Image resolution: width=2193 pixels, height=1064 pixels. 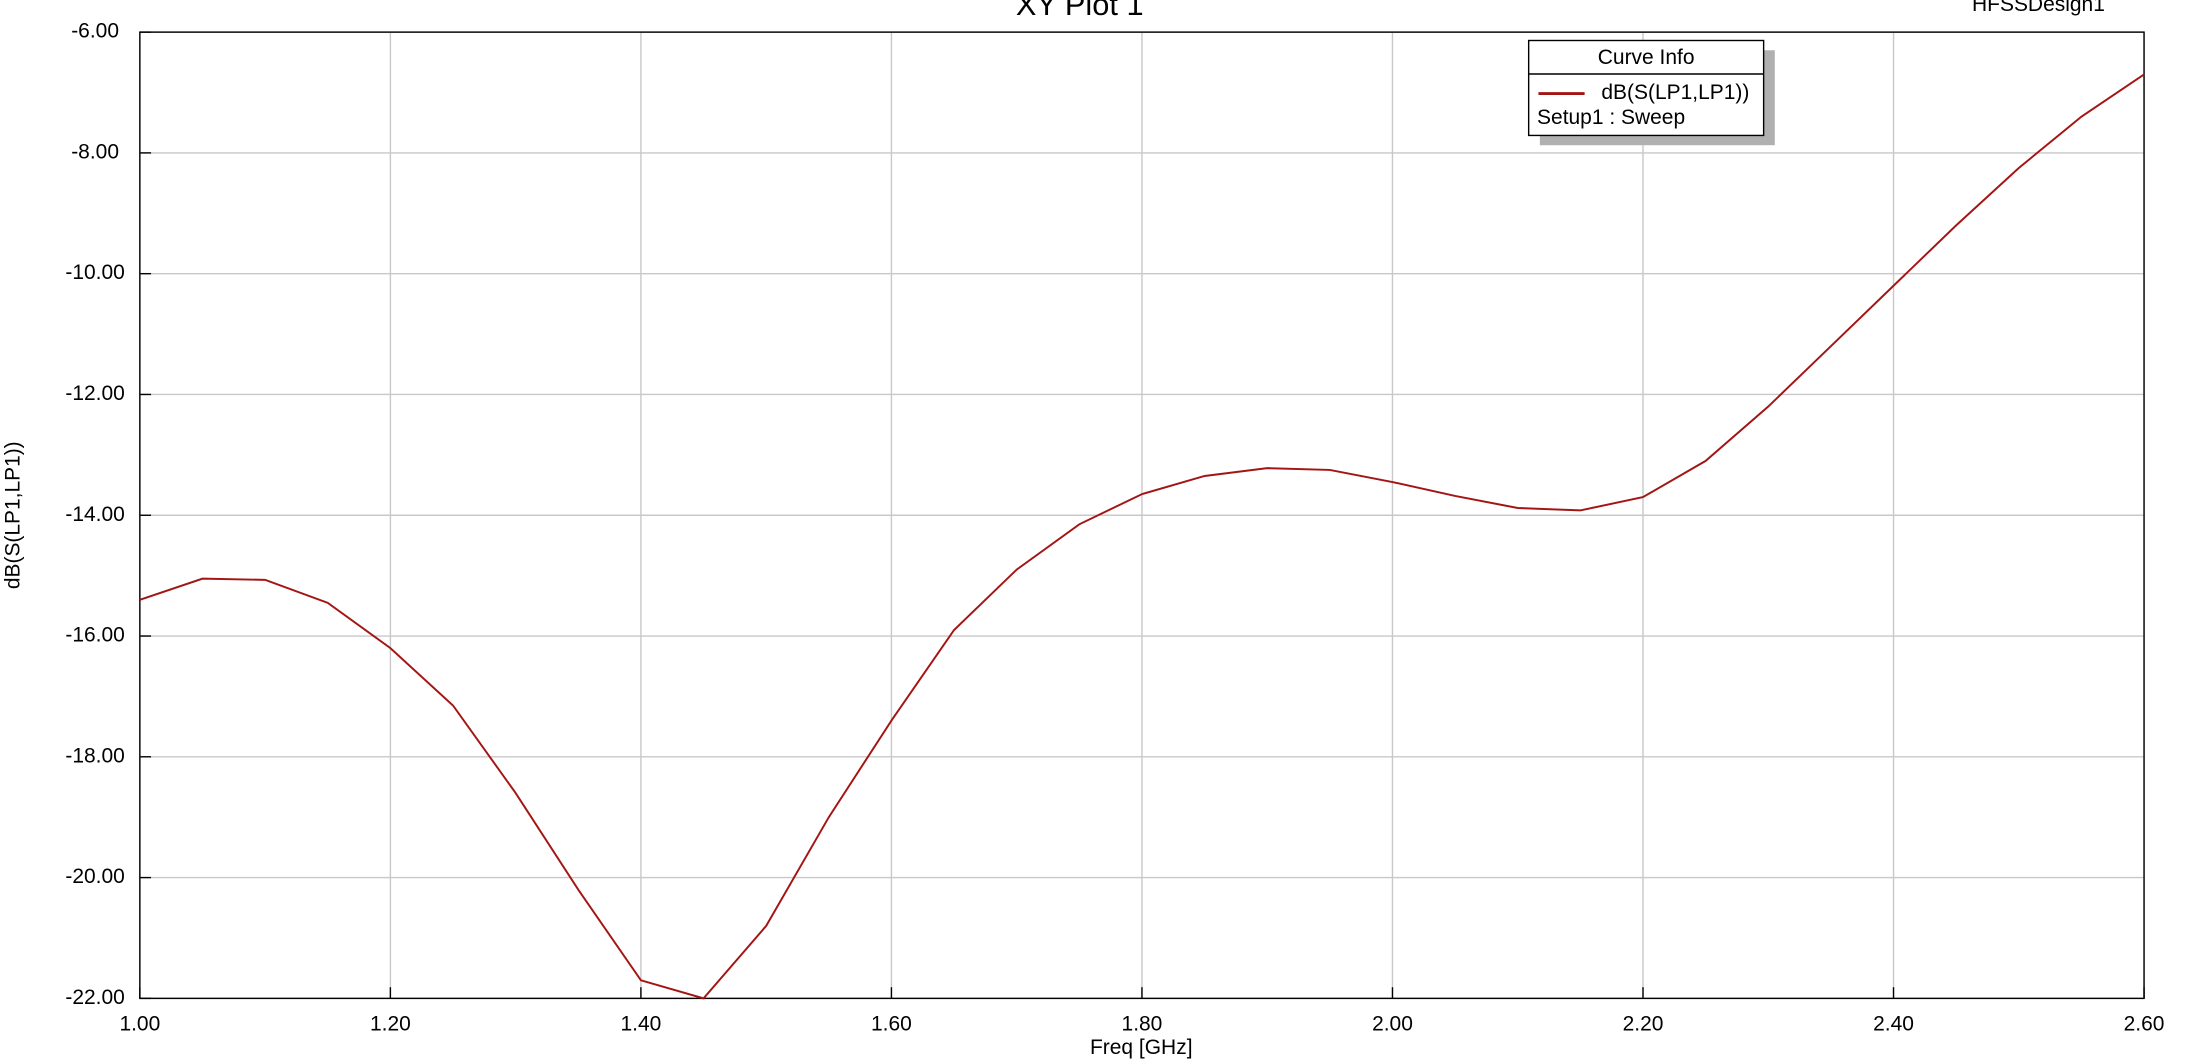 What do you see at coordinates (1141, 1047) in the screenshot?
I see `x-axis-label: Freq [GHz]` at bounding box center [1141, 1047].